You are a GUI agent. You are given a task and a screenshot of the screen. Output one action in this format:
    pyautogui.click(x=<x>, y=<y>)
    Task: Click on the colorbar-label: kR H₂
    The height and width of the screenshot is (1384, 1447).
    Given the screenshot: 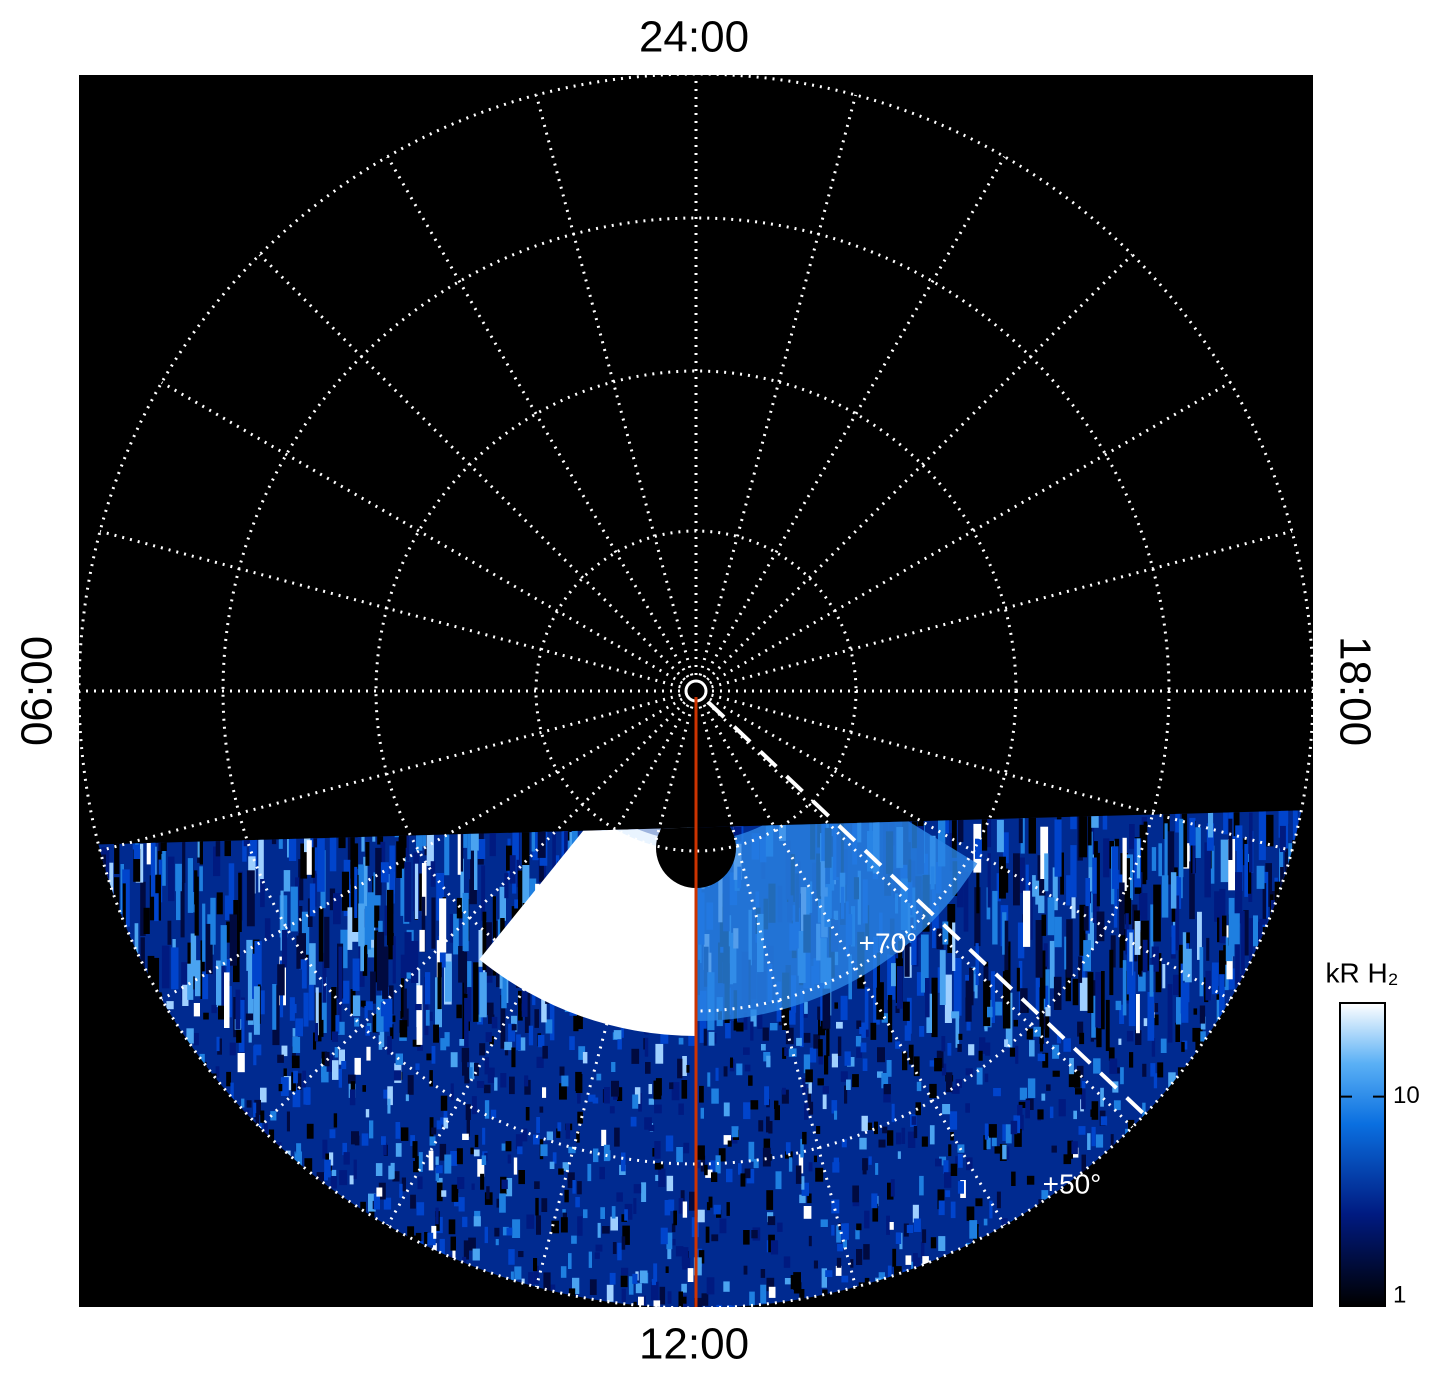 What is the action you would take?
    pyautogui.click(x=1361, y=972)
    